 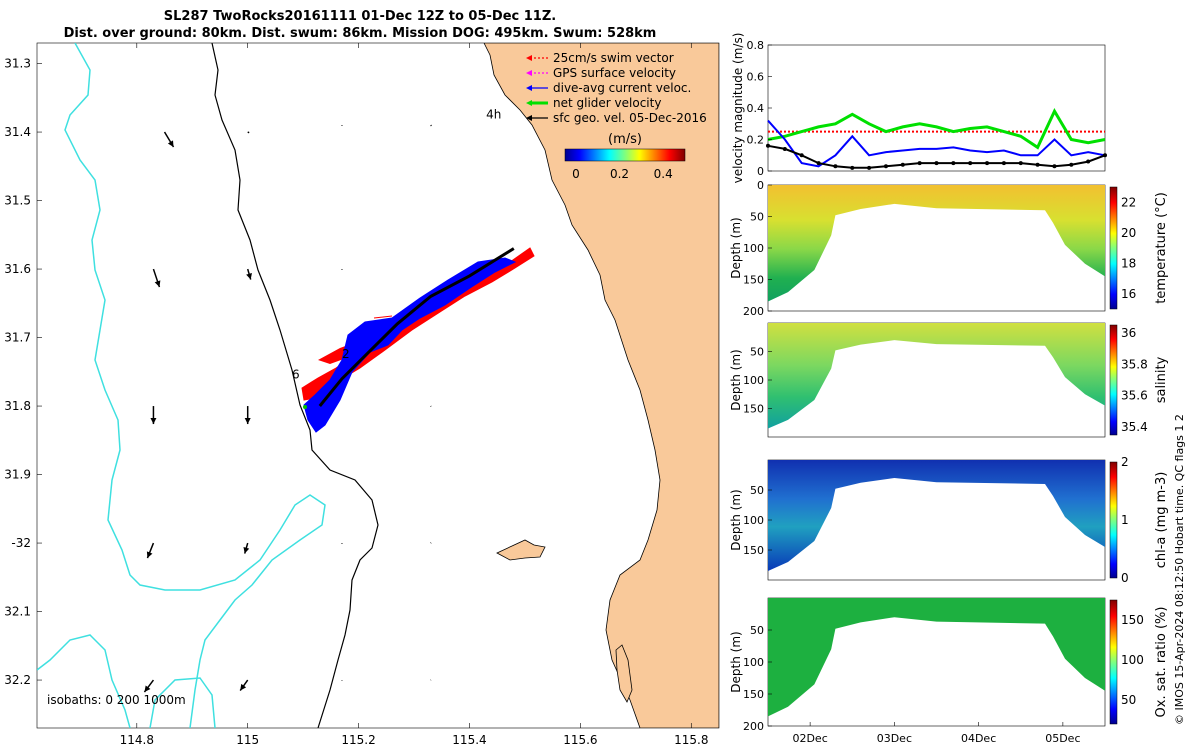 What do you see at coordinates (137, 740) in the screenshot?
I see `map-xtick-label: 114.8` at bounding box center [137, 740].